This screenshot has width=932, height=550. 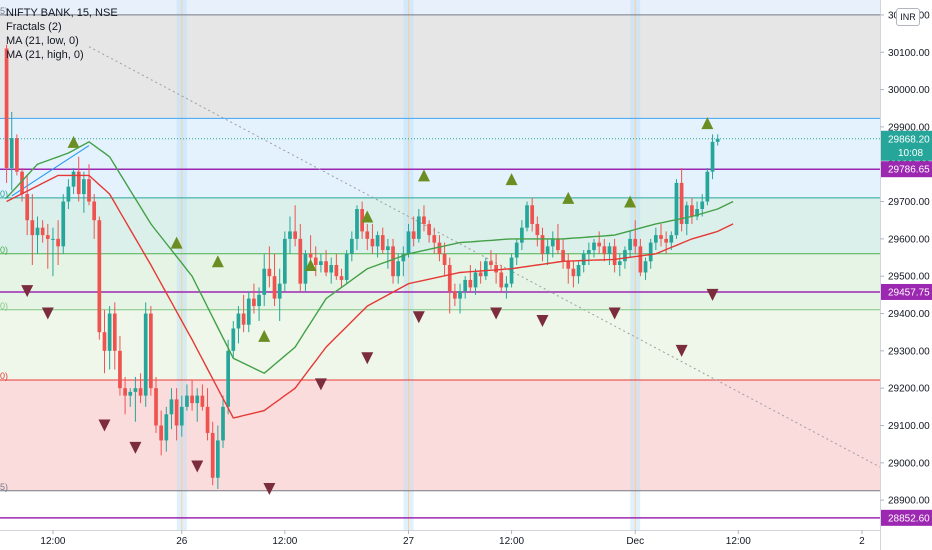 What do you see at coordinates (34, 27) in the screenshot?
I see `fractals-indicator-label: Fractals (2)` at bounding box center [34, 27].